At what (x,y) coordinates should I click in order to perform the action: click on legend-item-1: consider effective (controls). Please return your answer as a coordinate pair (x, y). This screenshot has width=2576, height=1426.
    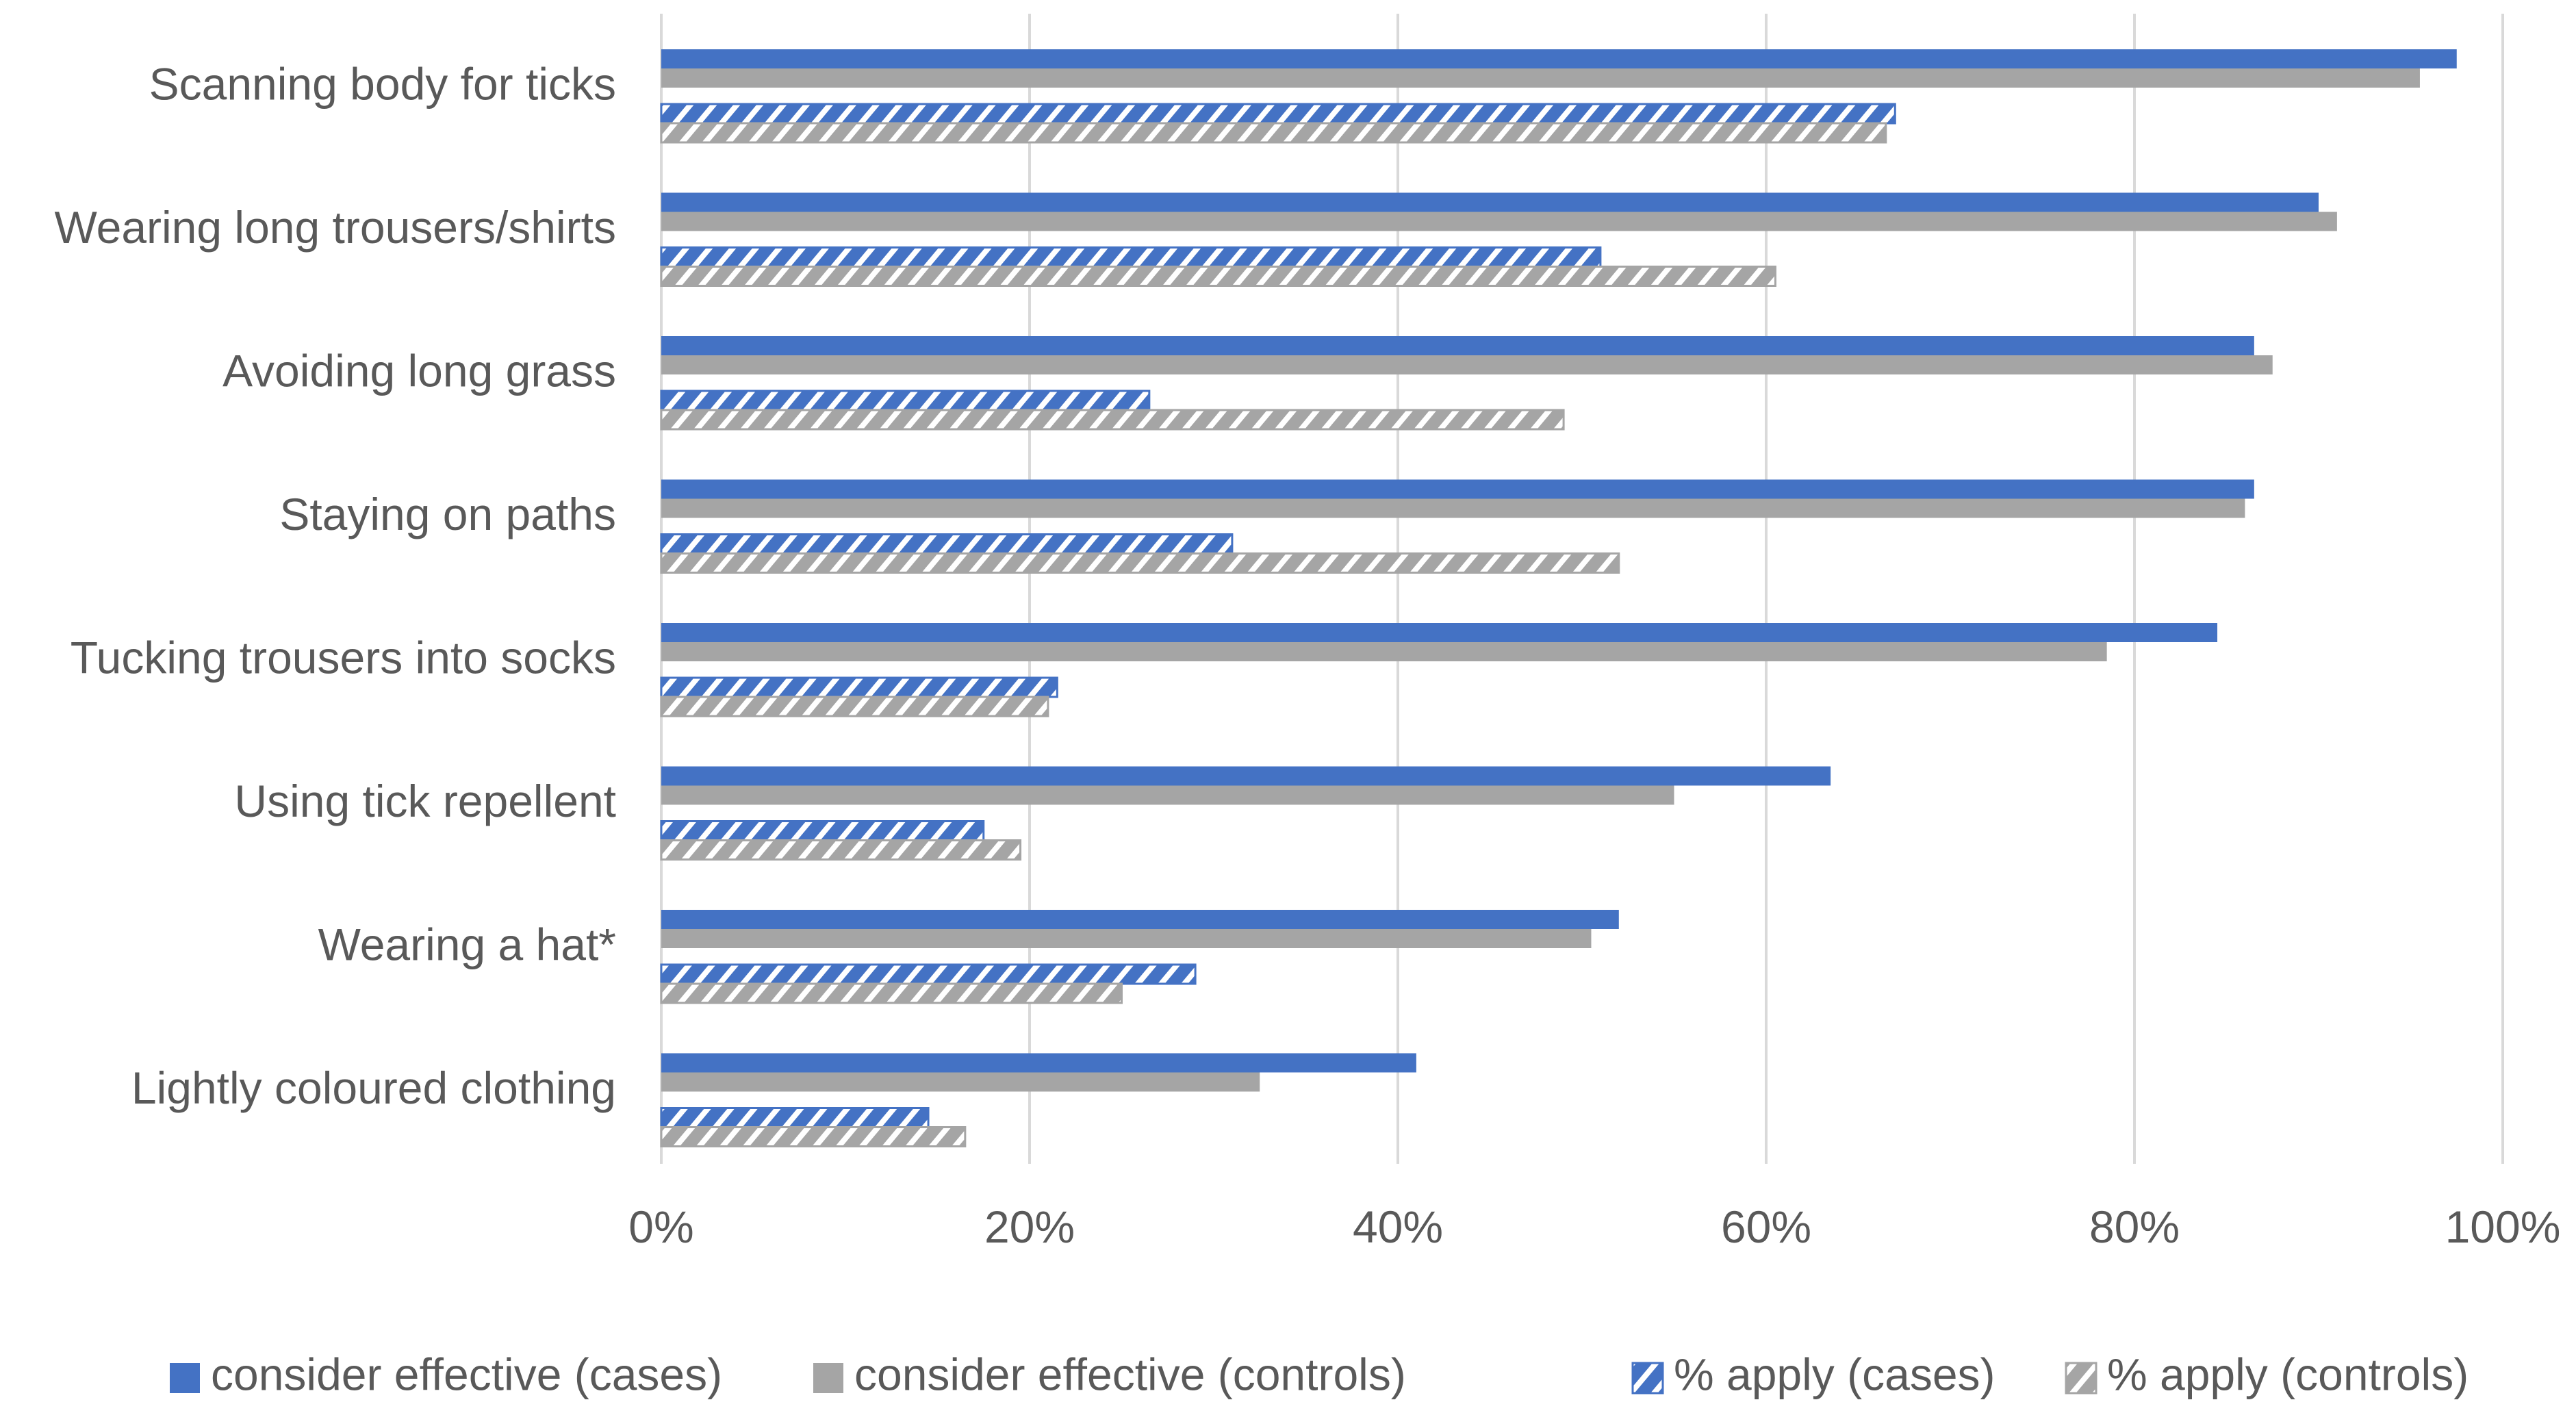
    Looking at the image, I should click on (1109, 1374).